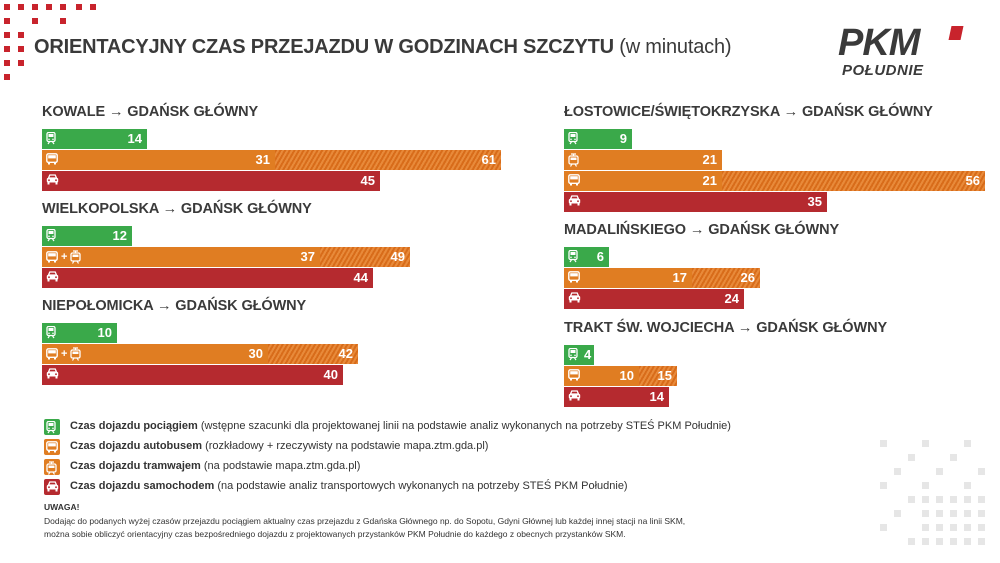  What do you see at coordinates (972, 180) in the screenshot?
I see `data-label: 56` at bounding box center [972, 180].